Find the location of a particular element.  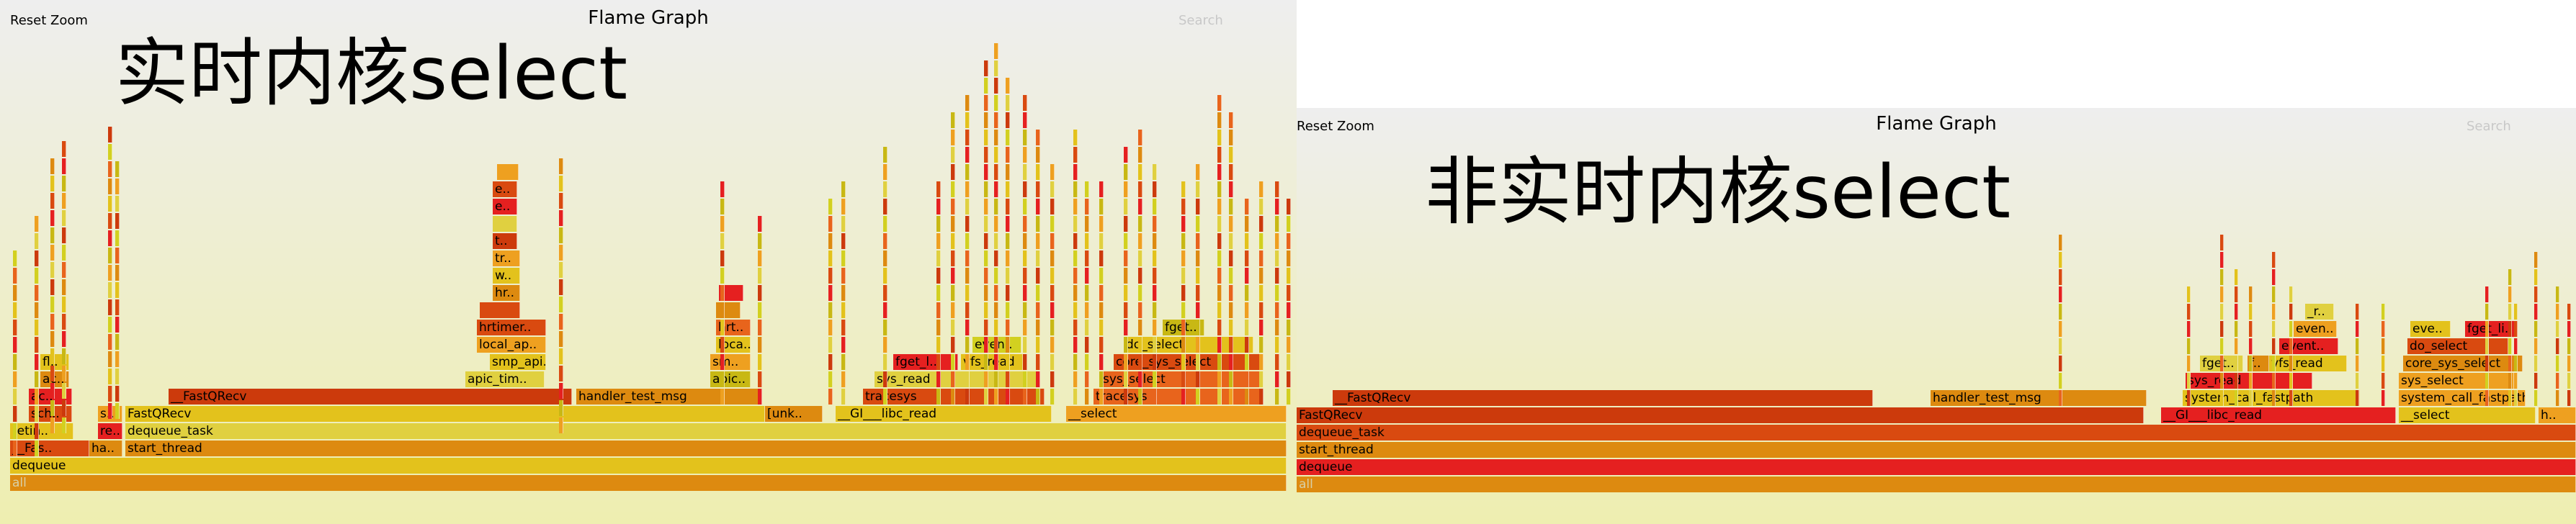

frame-w: w.. is located at coordinates (507, 276).